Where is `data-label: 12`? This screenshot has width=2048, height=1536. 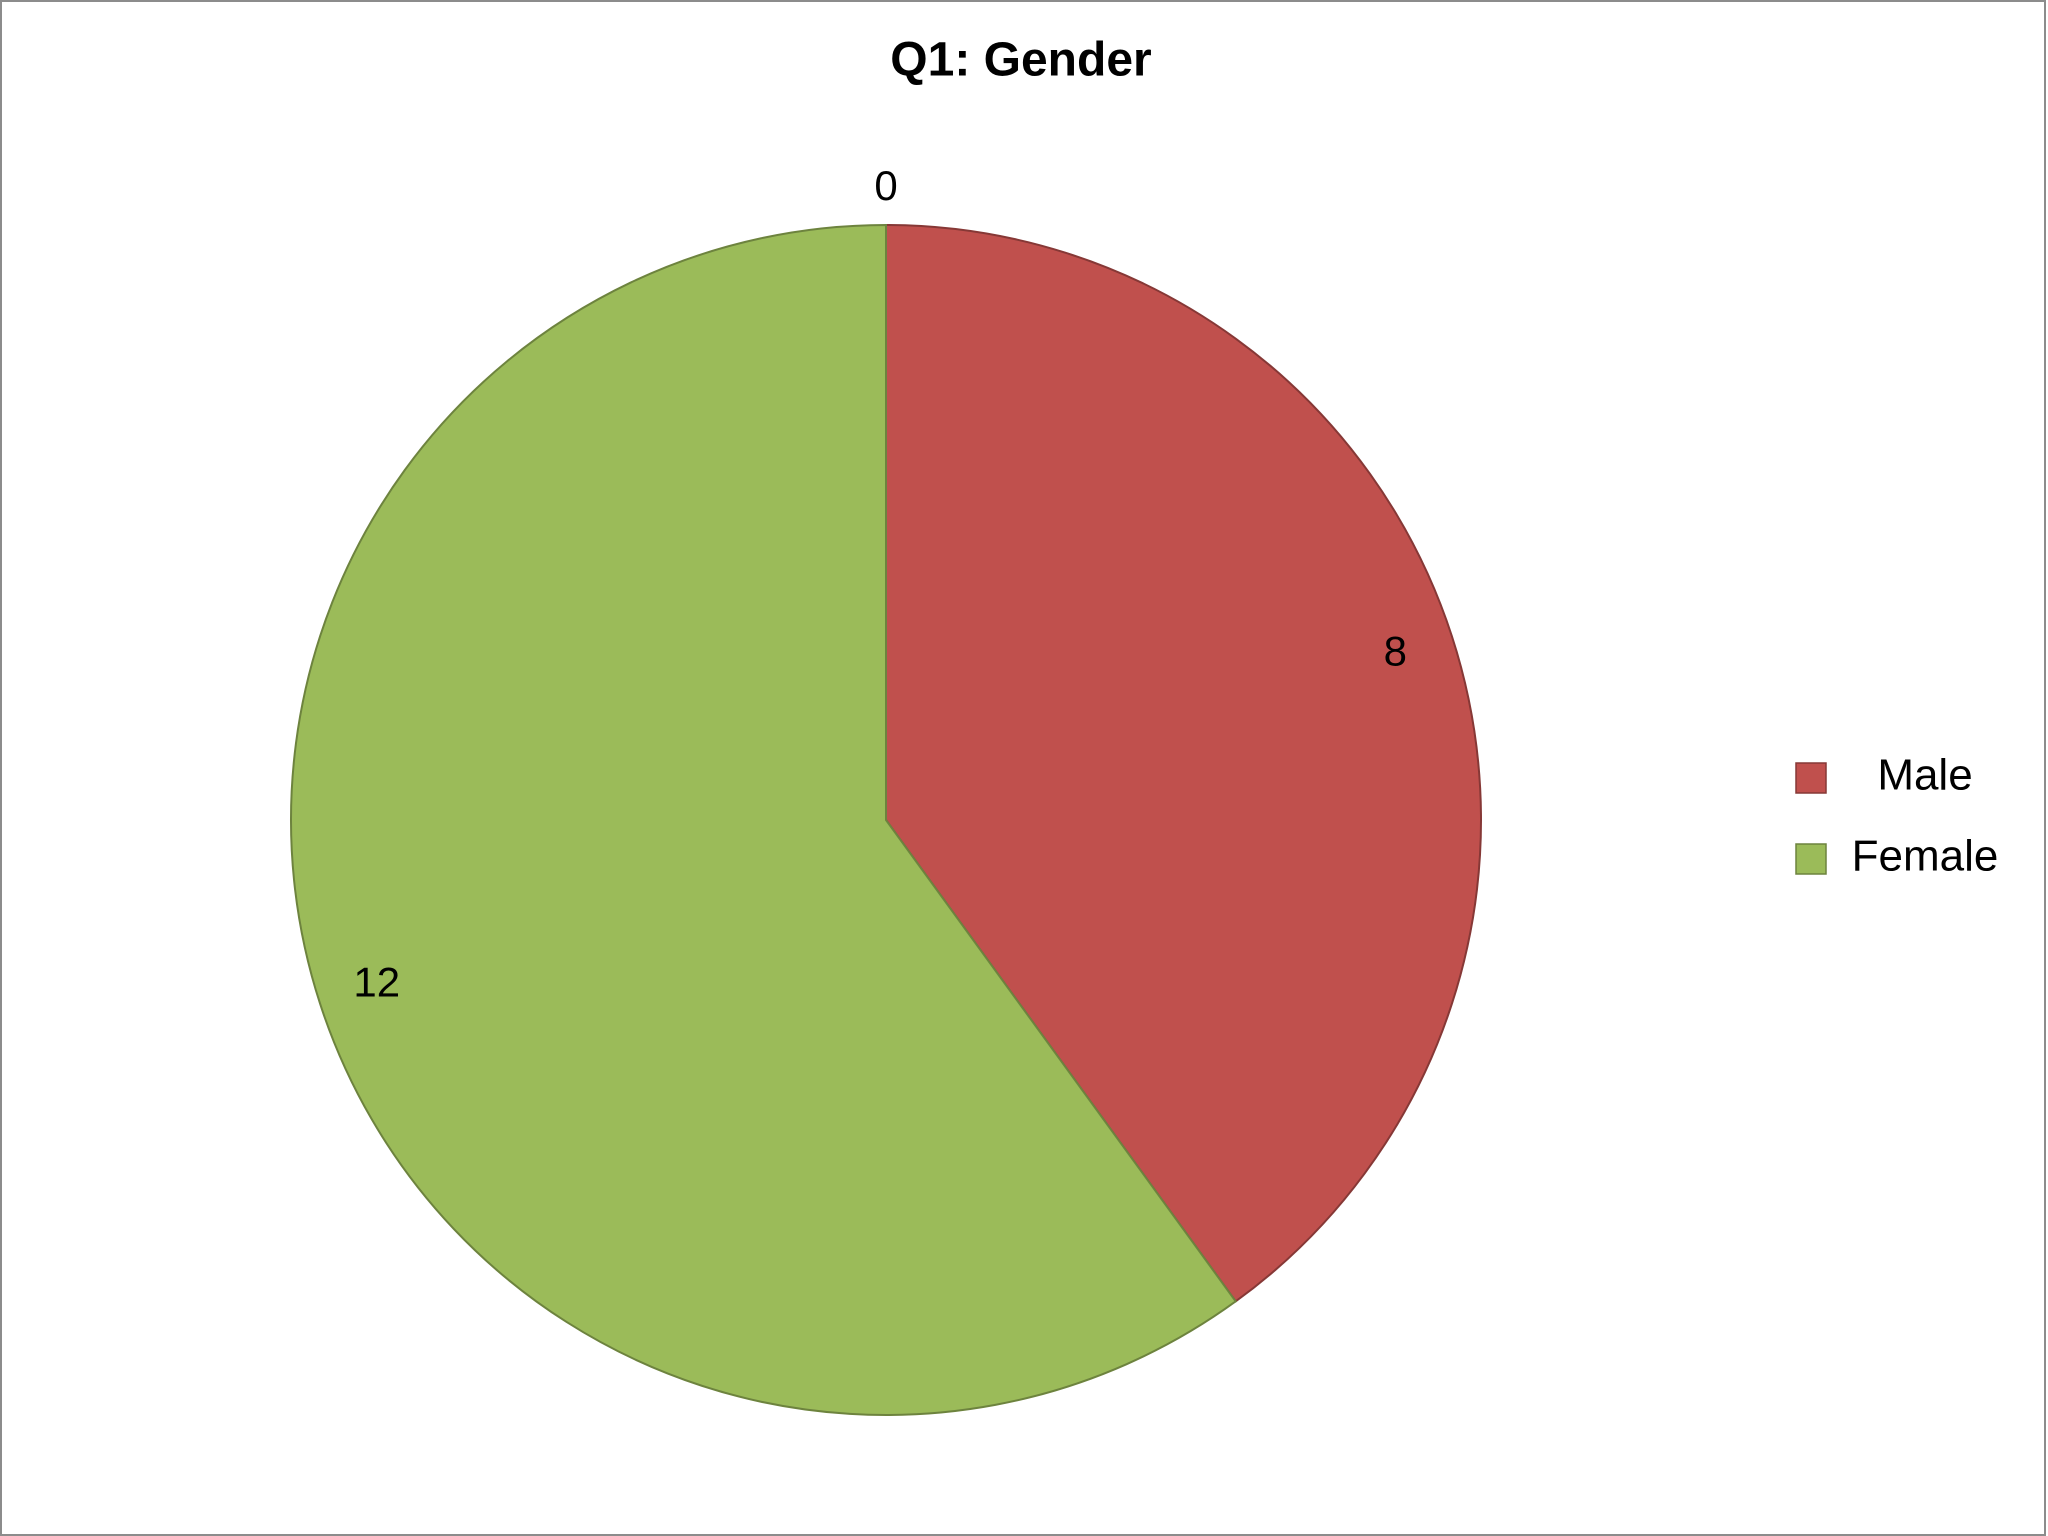 data-label: 12 is located at coordinates (376, 982).